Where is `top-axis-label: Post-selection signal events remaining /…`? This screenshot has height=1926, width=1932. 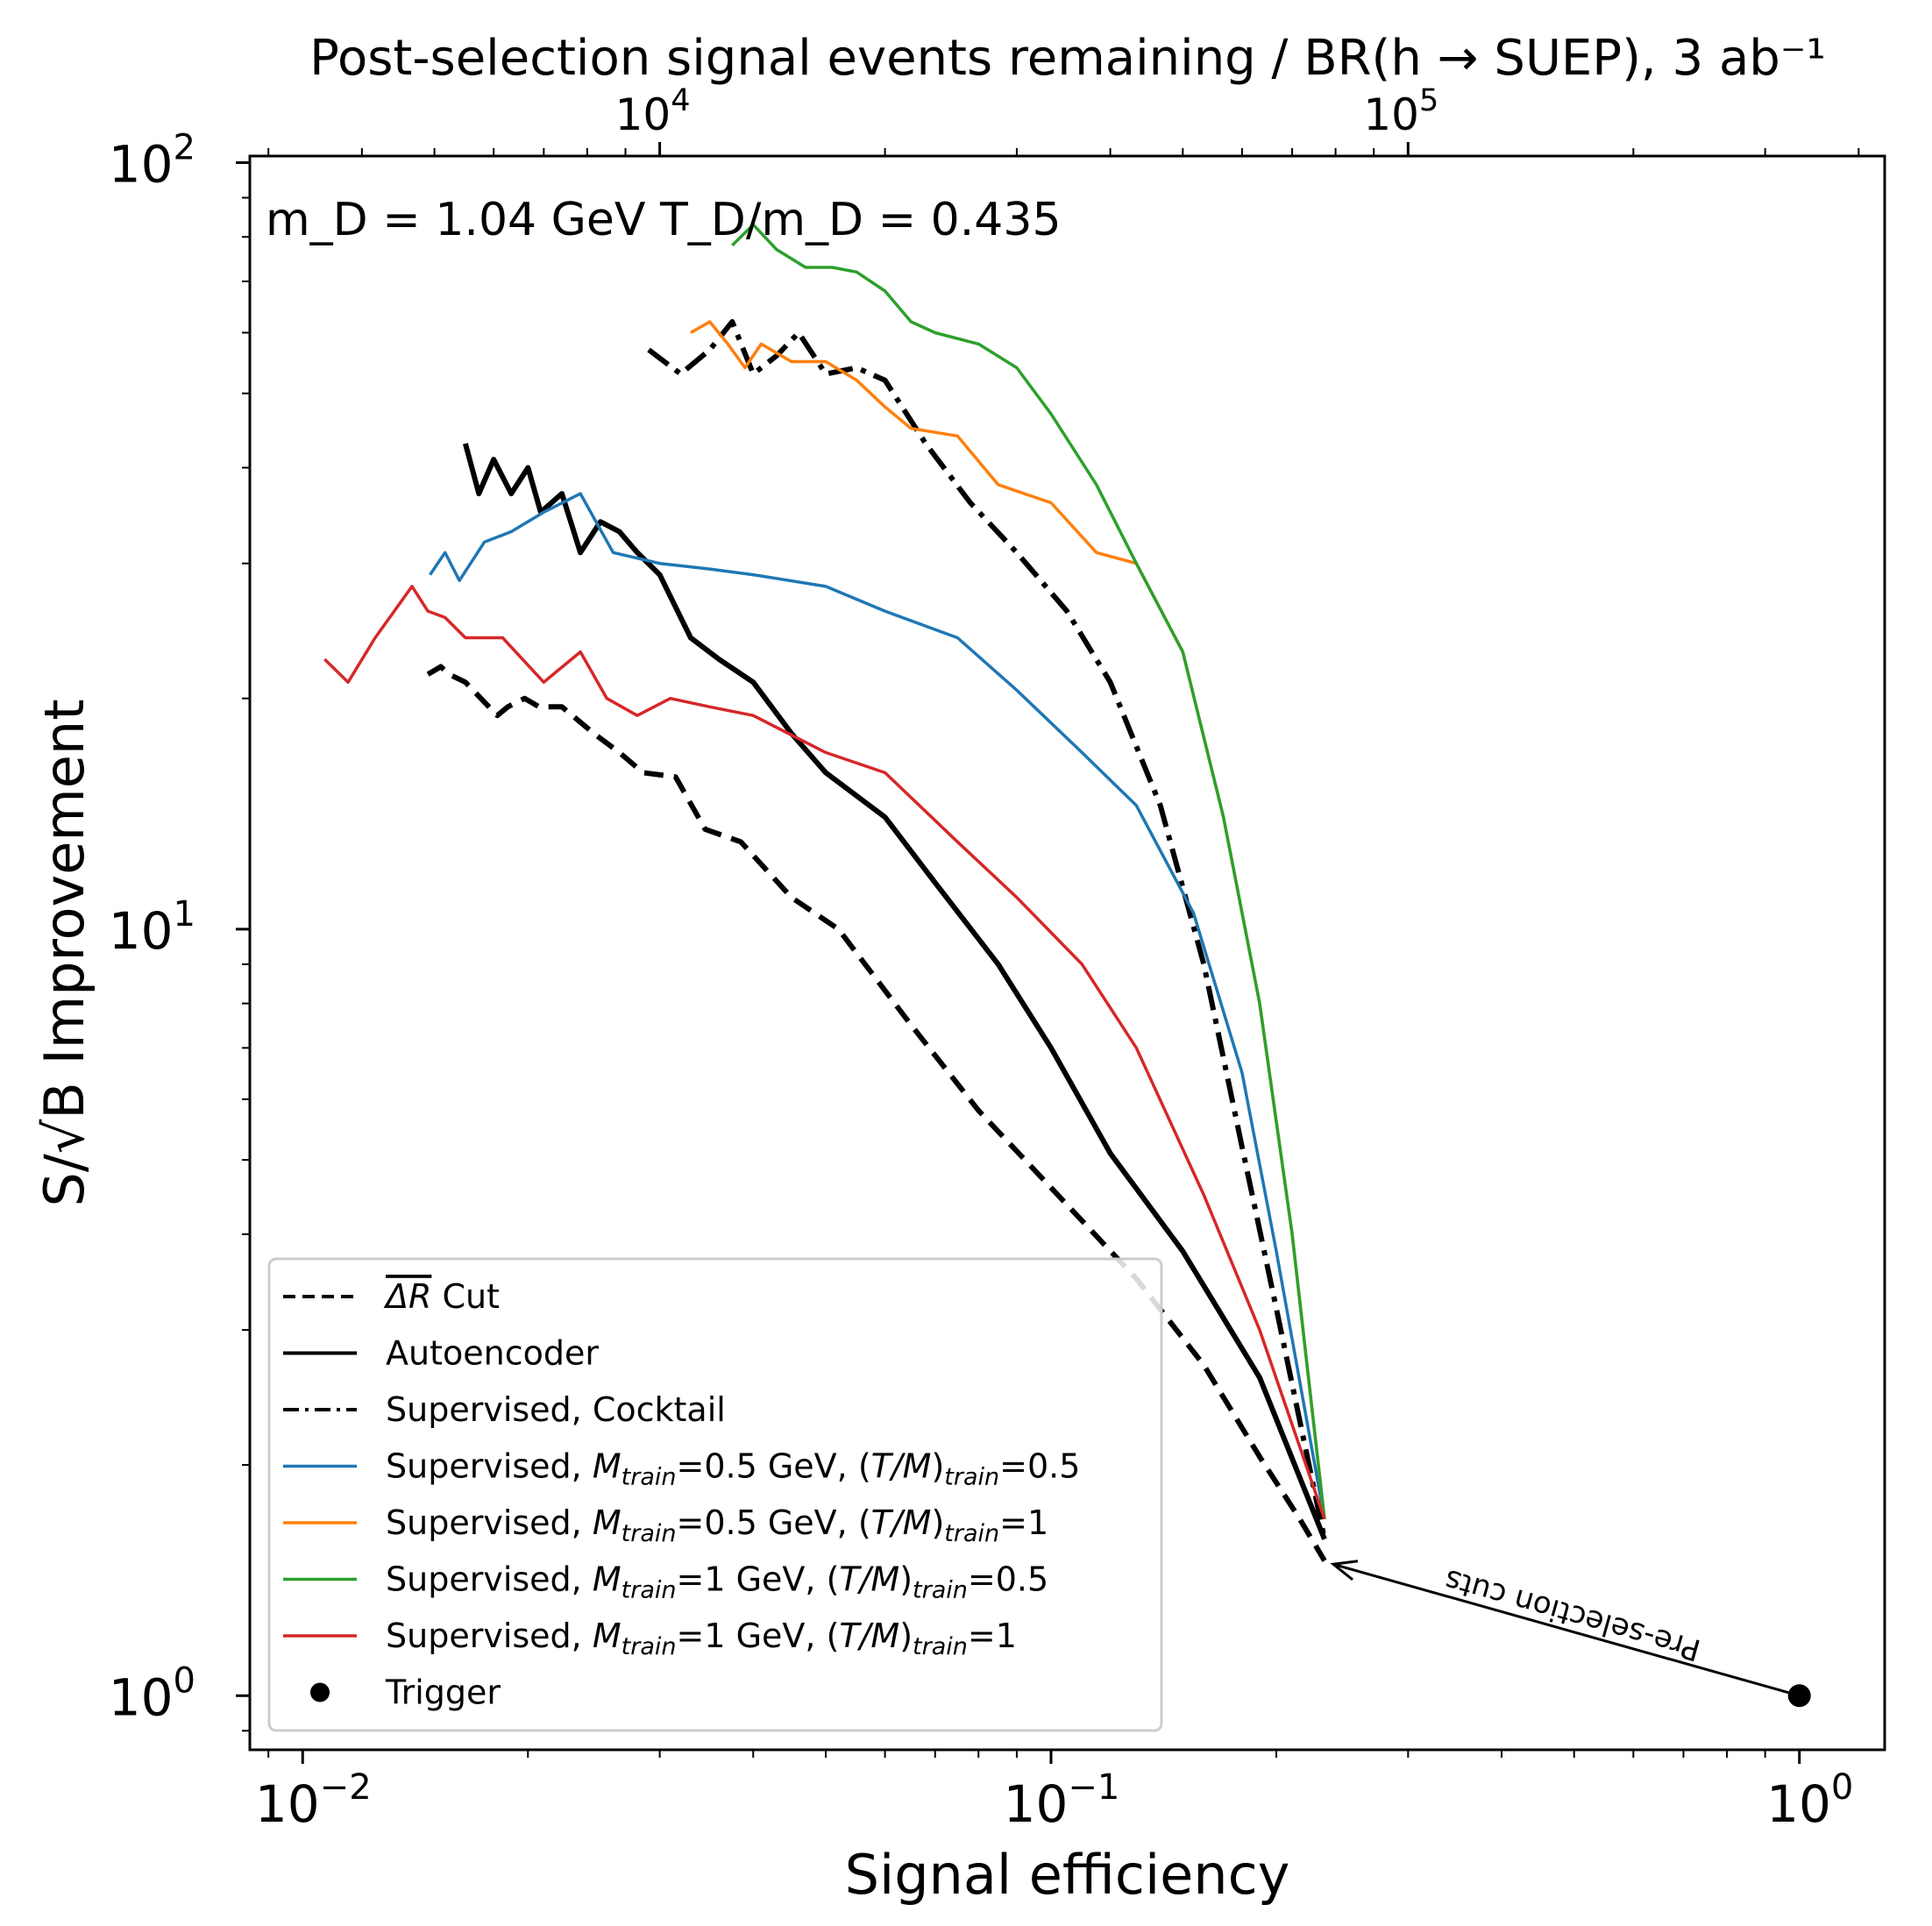
top-axis-label: Post-selection signal events remaining /… is located at coordinates (1067, 58).